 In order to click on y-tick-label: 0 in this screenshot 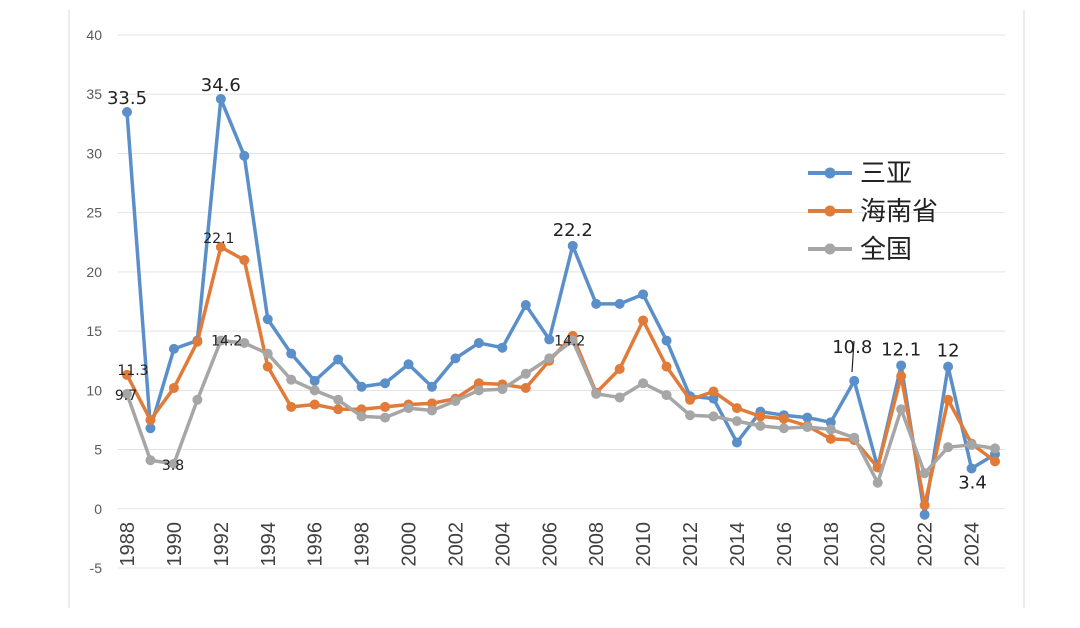, I will do `click(98, 509)`.